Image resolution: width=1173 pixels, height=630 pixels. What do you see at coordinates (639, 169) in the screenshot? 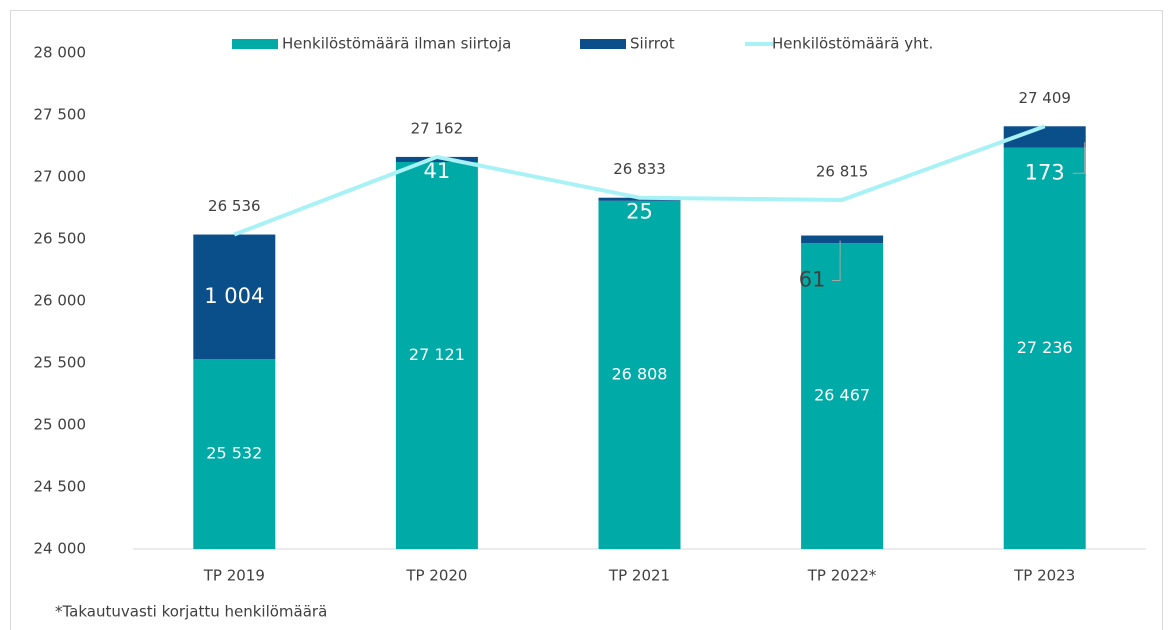
I see `data-label: 26 833` at bounding box center [639, 169].